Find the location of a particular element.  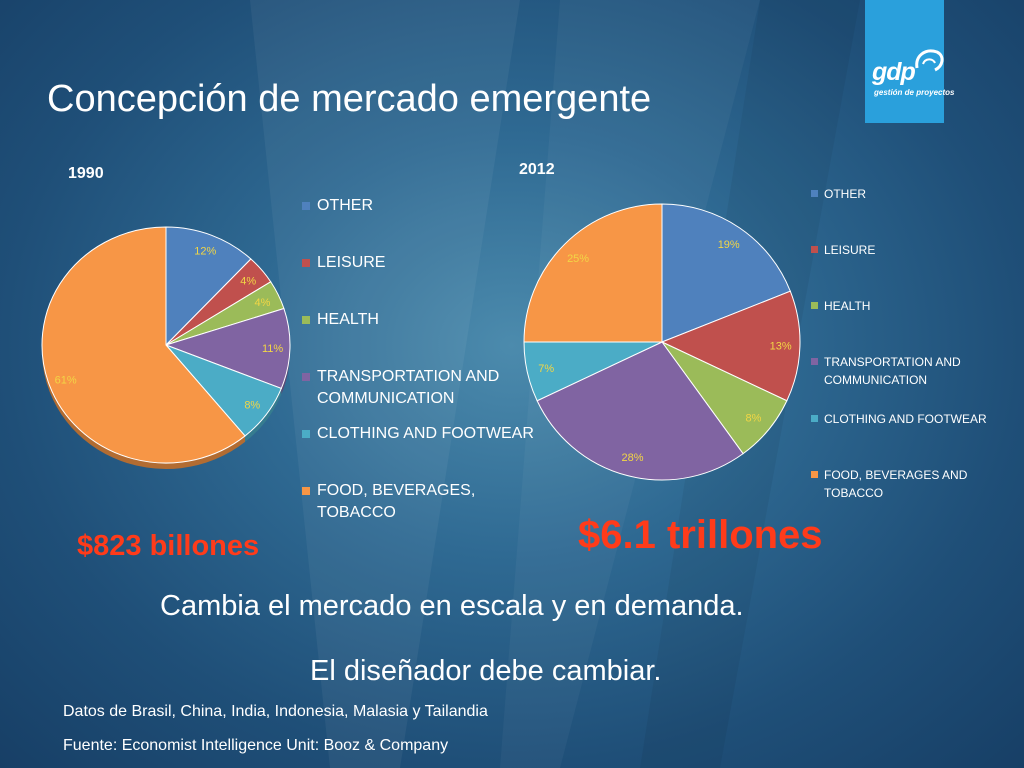

chart-1990-title: 1990 is located at coordinates (86, 173).